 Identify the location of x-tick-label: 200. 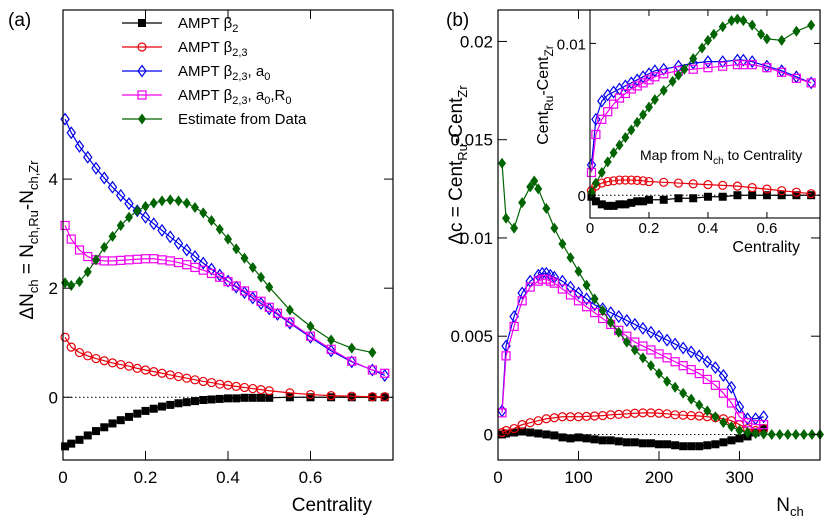
(659, 477).